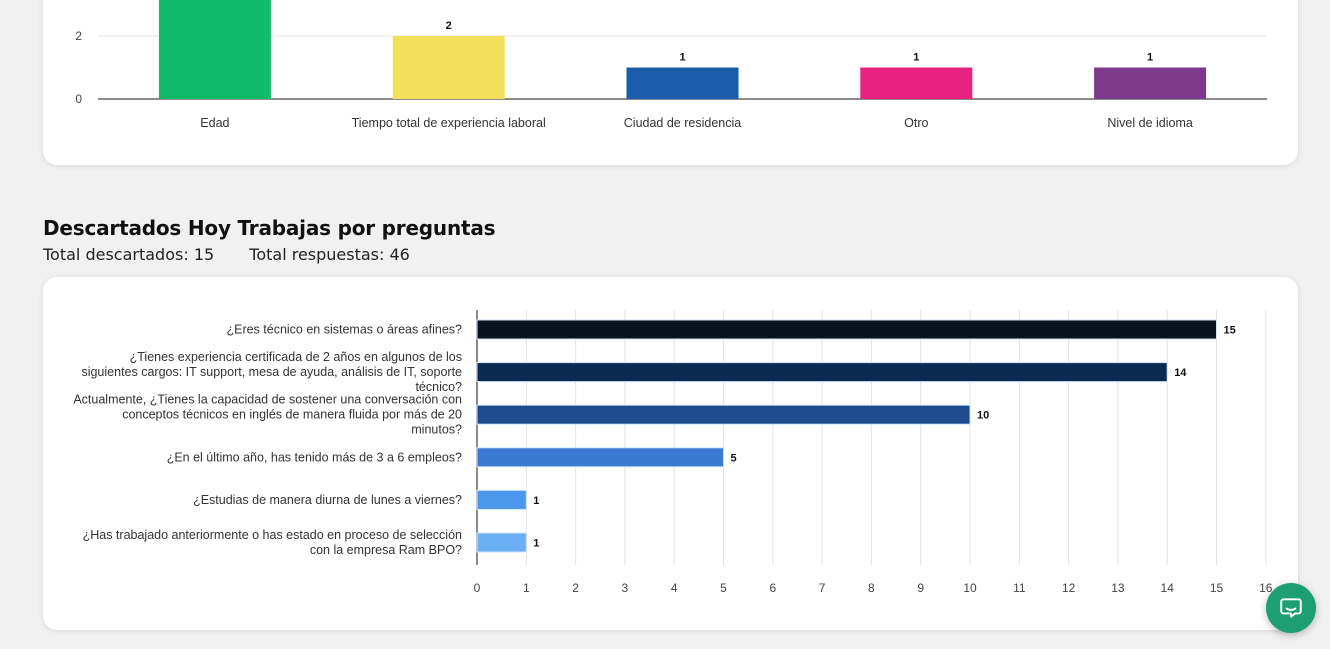 This screenshot has height=649, width=1330. Describe the element at coordinates (983, 416) in the screenshot. I see `data-label: 10` at that location.